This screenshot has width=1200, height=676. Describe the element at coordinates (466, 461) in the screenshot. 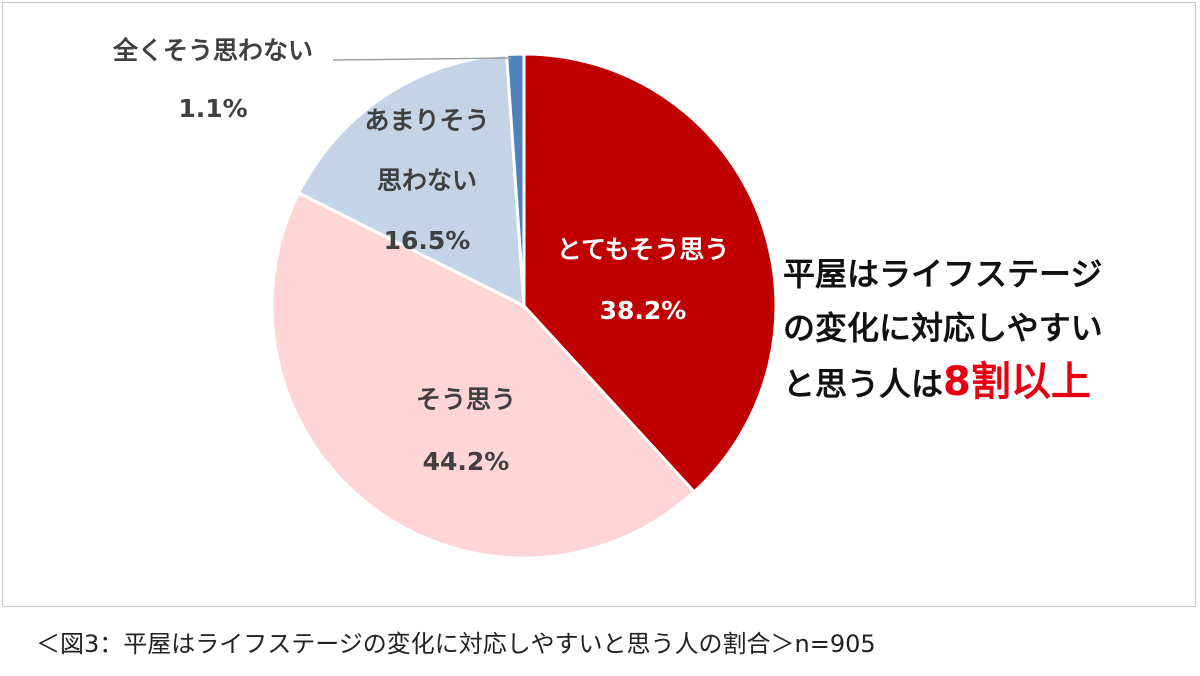

I see `slice-value-agree: 44.2%` at that location.